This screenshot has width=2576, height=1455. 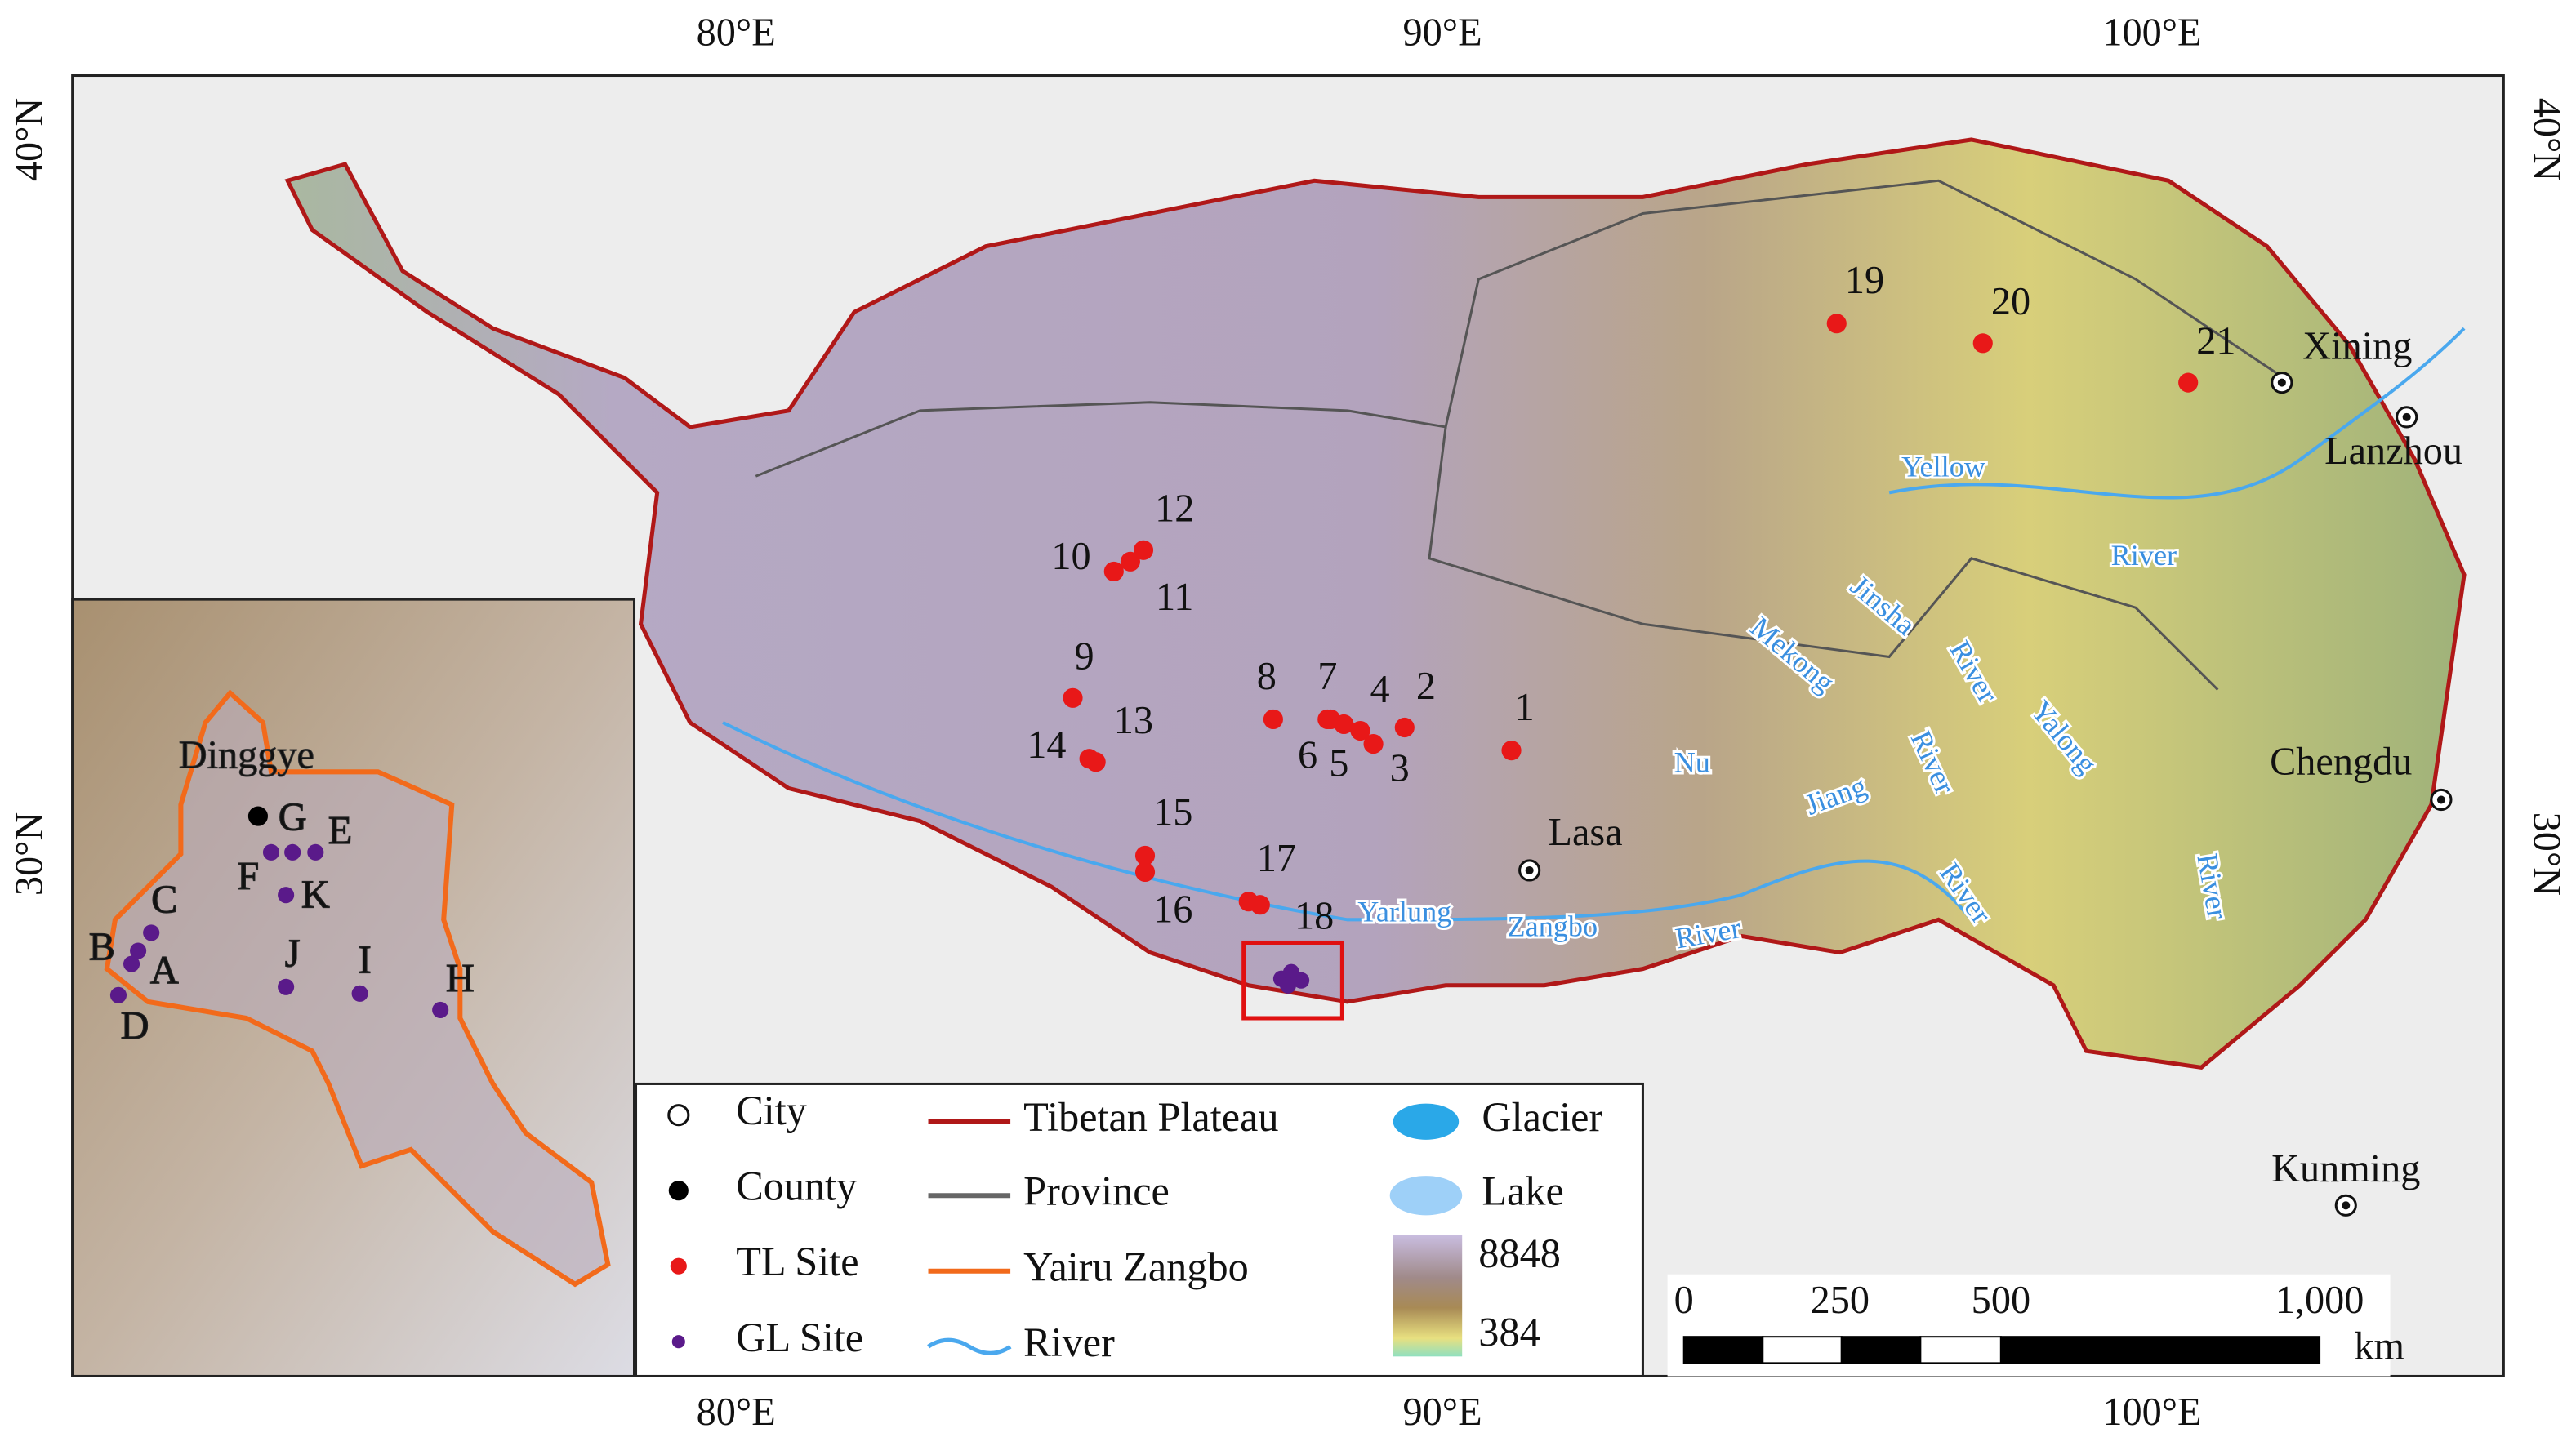 I want to click on gl-site-label: A, so click(x=164, y=971).